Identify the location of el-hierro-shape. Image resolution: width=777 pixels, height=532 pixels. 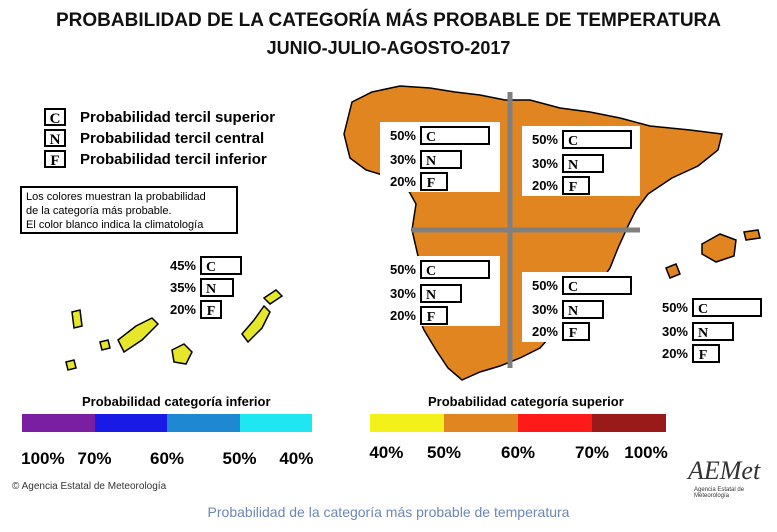
(71, 365).